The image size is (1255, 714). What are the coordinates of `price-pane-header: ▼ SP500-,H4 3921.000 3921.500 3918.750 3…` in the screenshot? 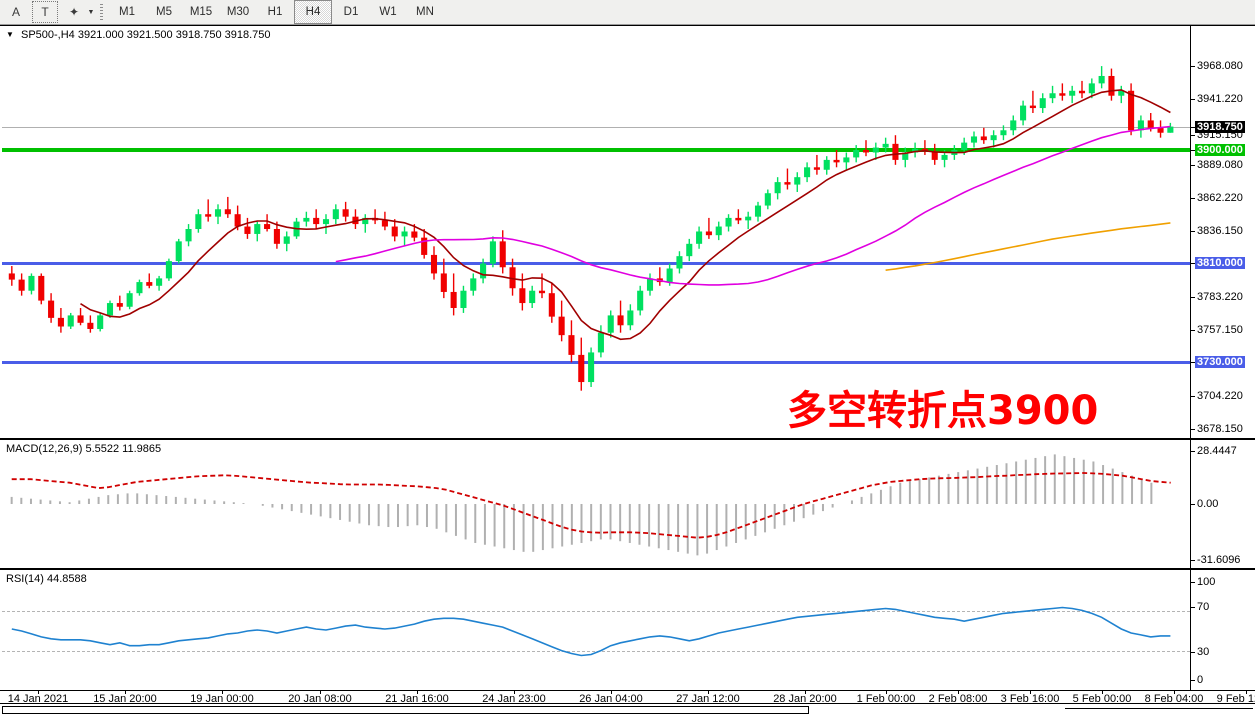 It's located at (138, 35).